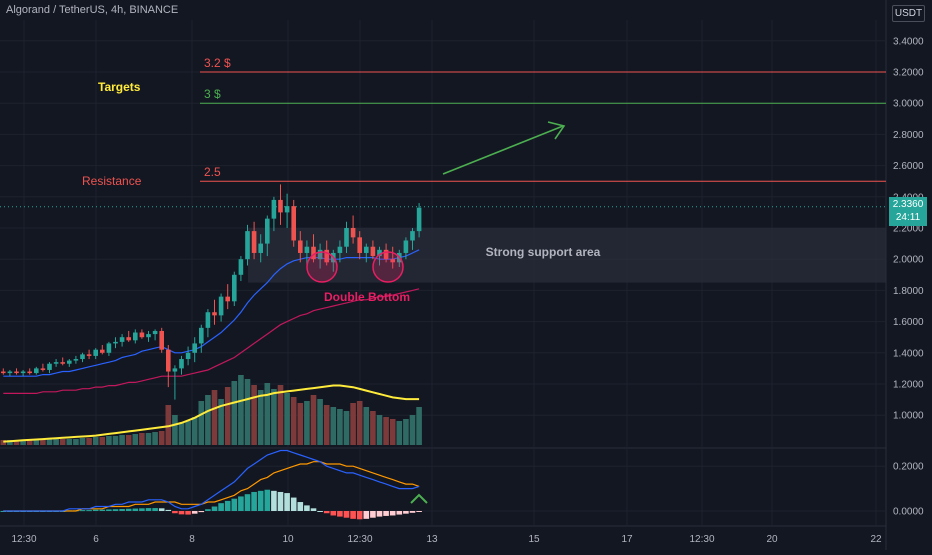 This screenshot has height=555, width=932. I want to click on last-price: 2.3360, so click(908, 204).